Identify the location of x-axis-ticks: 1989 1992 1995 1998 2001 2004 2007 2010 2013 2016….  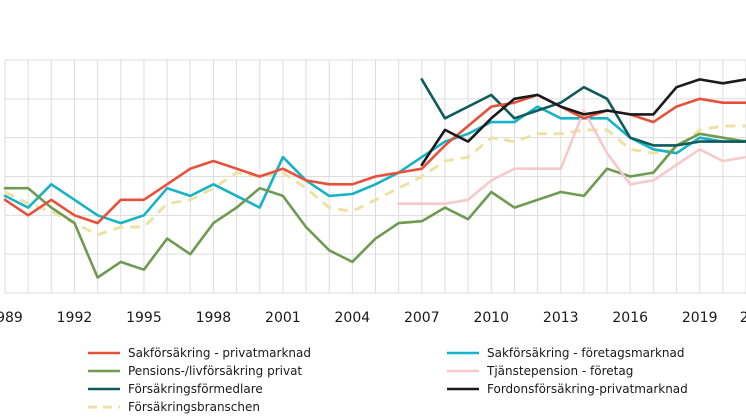
(373, 318).